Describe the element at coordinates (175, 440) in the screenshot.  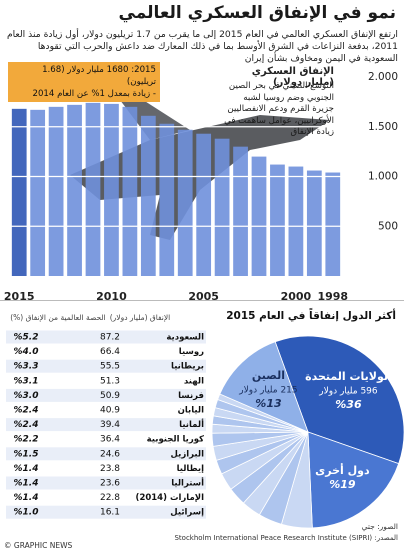
I see `country-name: كوريا الجنوبية` at that location.